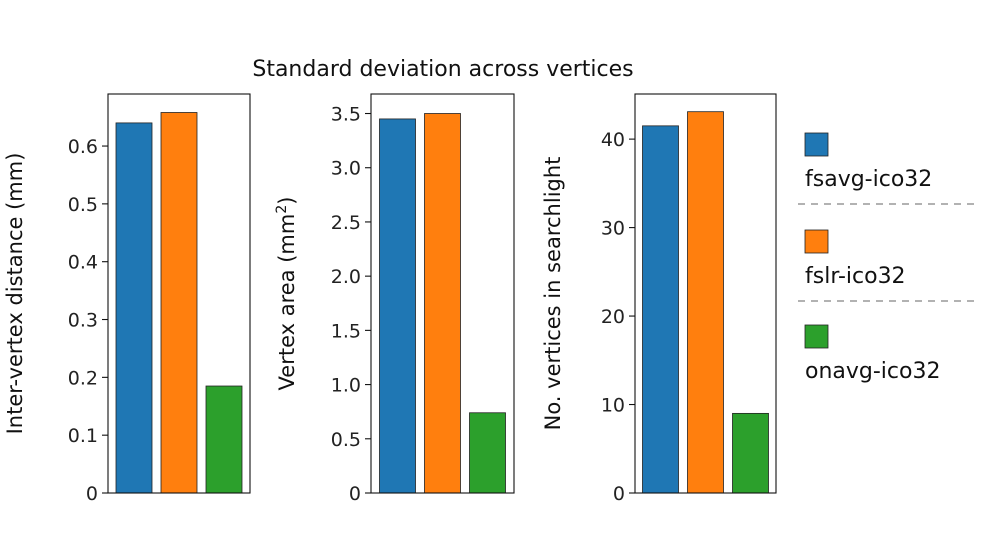 Image resolution: width=992 pixels, height=533 pixels. What do you see at coordinates (613, 140) in the screenshot?
I see `y-tick-label: 40` at bounding box center [613, 140].